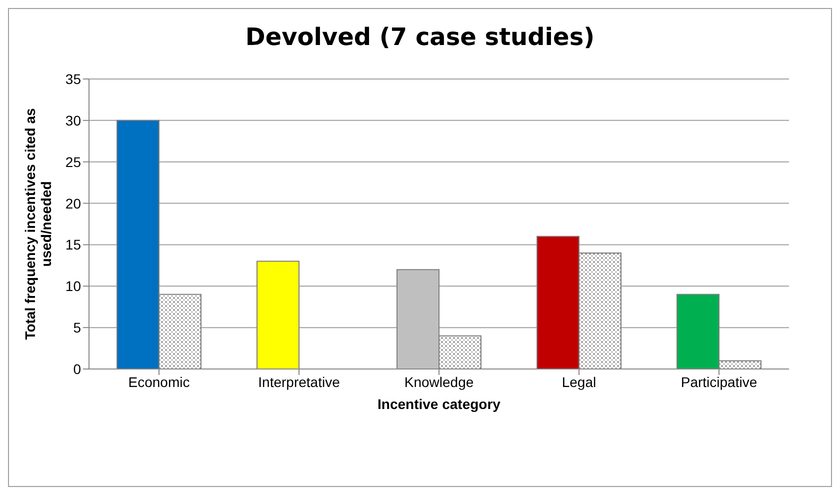 The height and width of the screenshot is (495, 840). What do you see at coordinates (73, 78) in the screenshot?
I see `y-tick-label: 35` at bounding box center [73, 78].